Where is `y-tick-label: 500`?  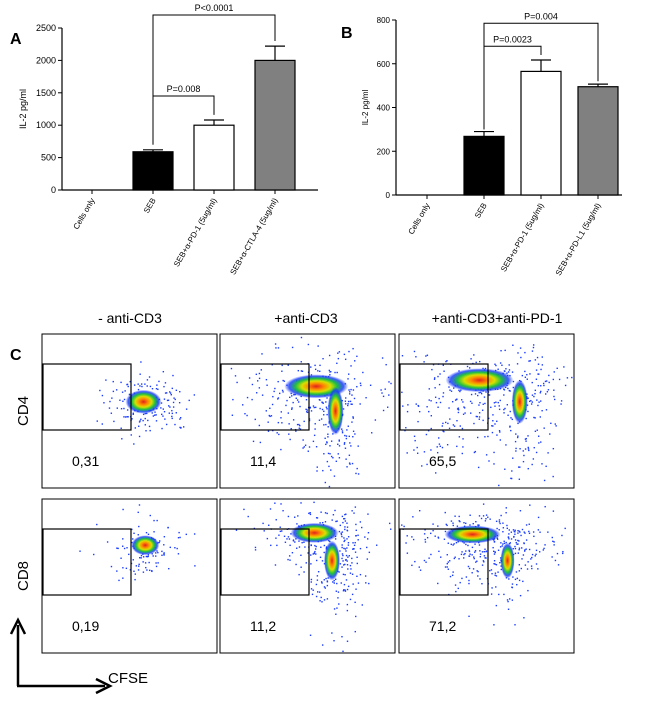 y-tick-label: 500 is located at coordinates (48, 158).